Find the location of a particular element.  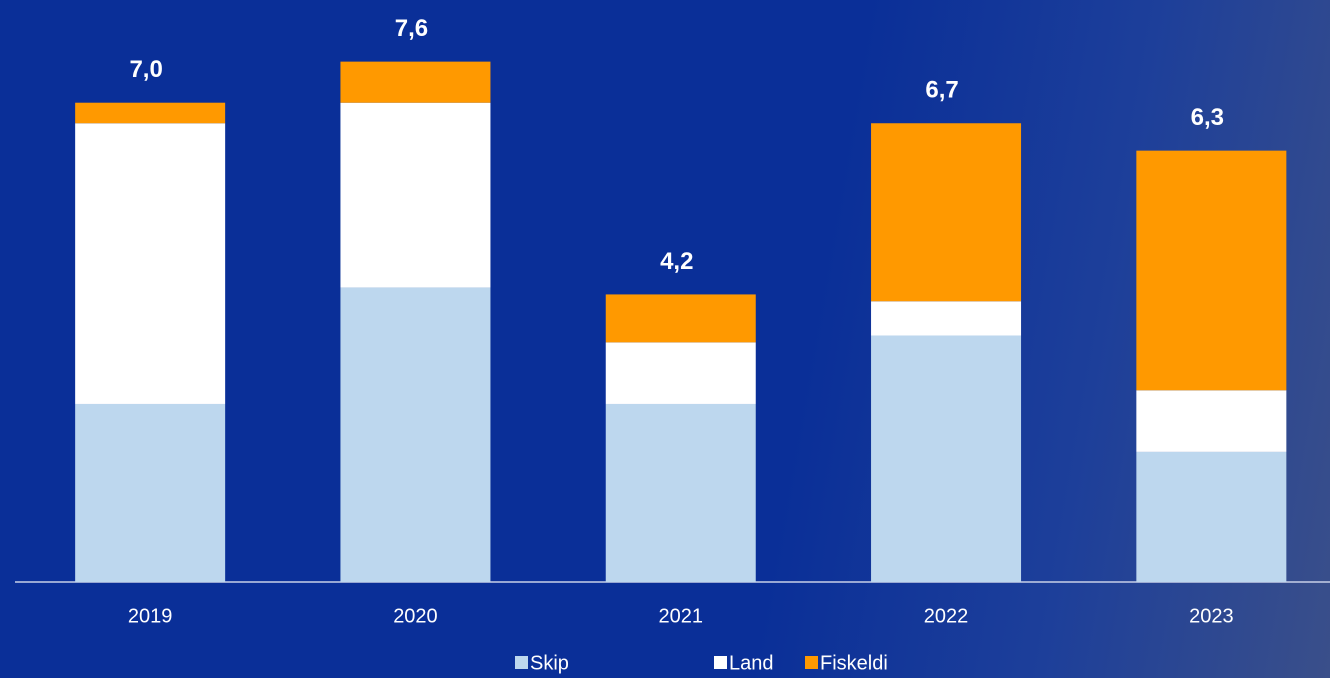

total-label: 7,6 is located at coordinates (411, 28).